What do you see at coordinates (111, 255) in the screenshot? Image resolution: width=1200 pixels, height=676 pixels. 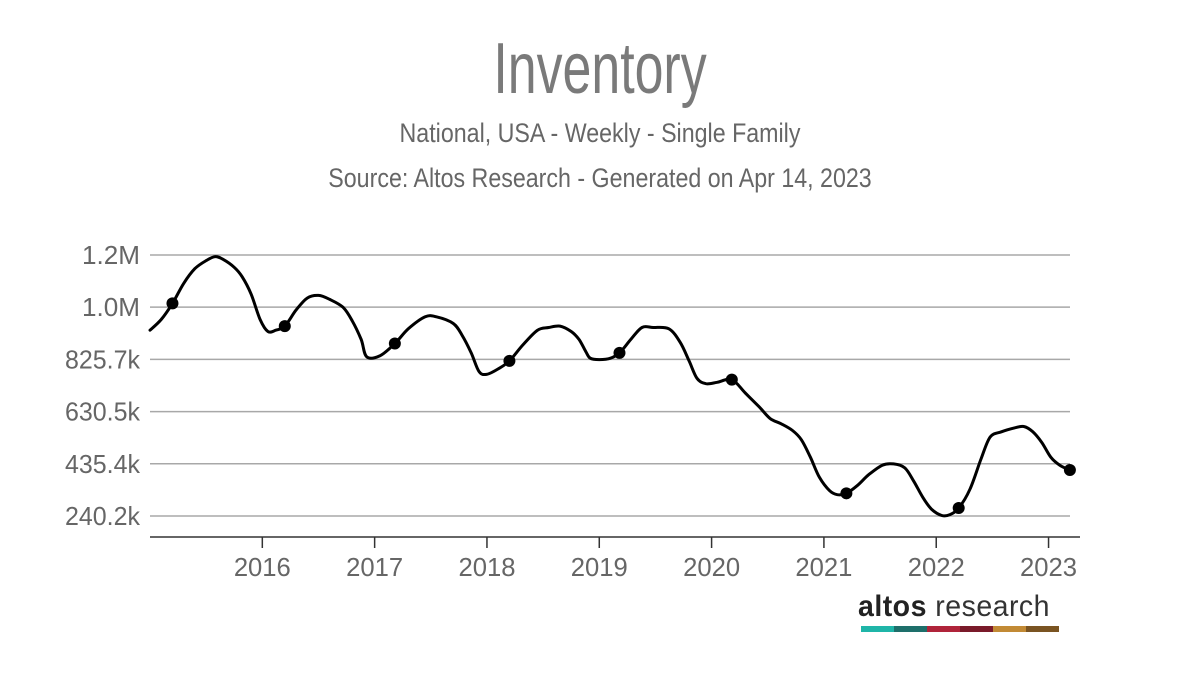 I see `y-tick-label: 1.2M` at bounding box center [111, 255].